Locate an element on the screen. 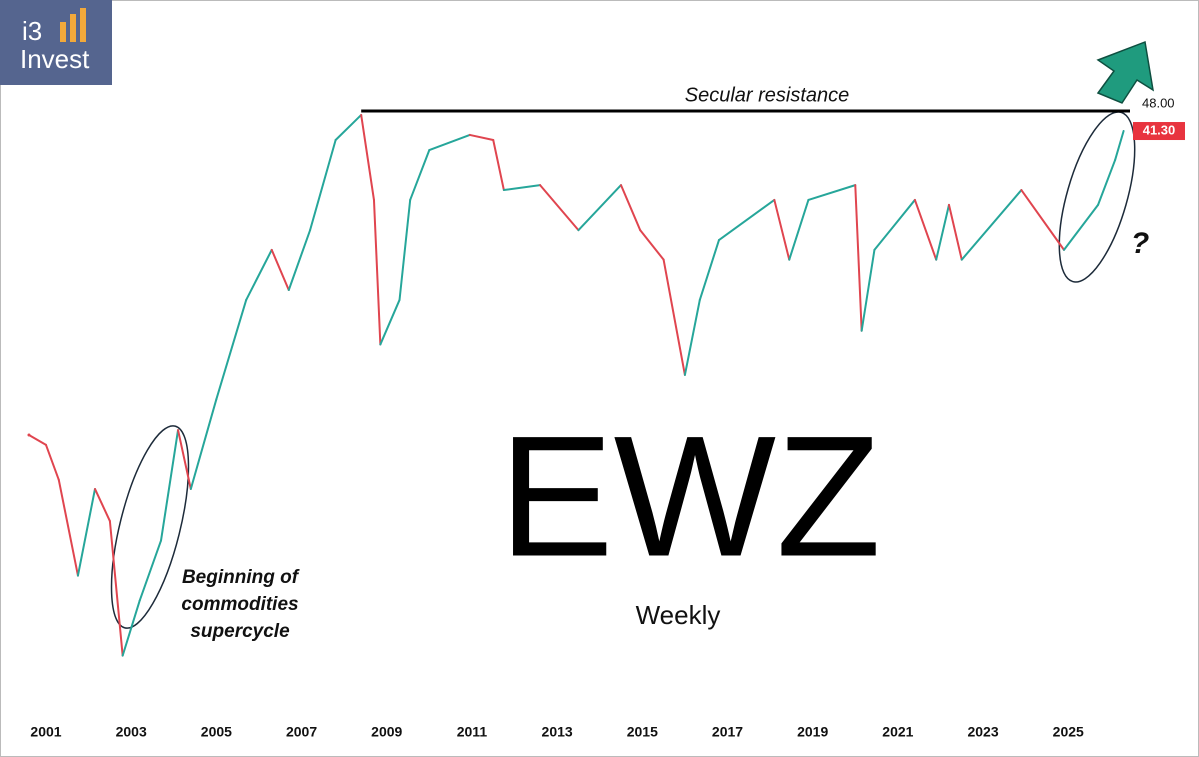 This screenshot has height=757, width=1199. logo-text: i3 is located at coordinates (32, 31).